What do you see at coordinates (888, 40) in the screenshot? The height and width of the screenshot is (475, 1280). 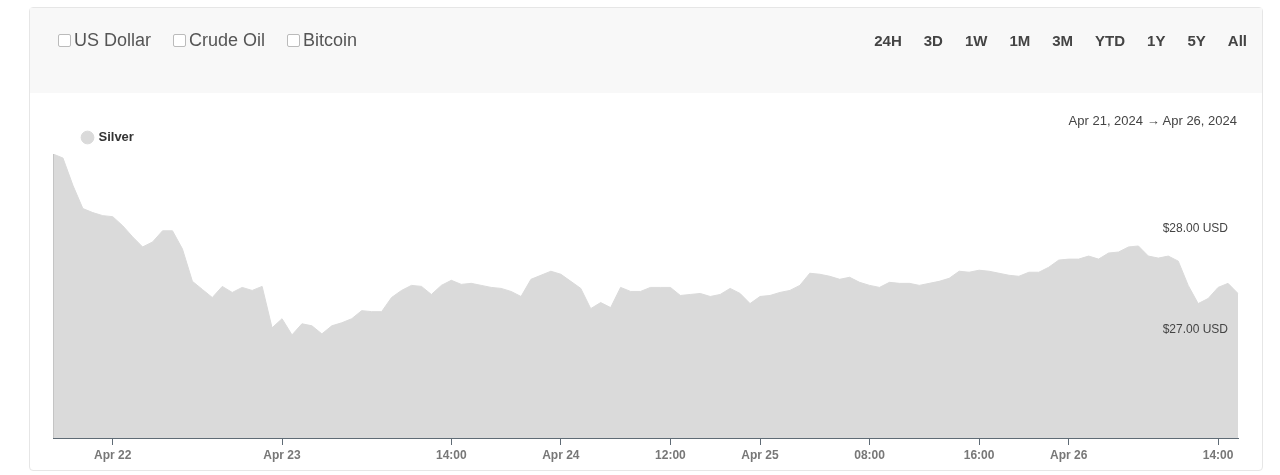 I see `text: 24H` at bounding box center [888, 40].